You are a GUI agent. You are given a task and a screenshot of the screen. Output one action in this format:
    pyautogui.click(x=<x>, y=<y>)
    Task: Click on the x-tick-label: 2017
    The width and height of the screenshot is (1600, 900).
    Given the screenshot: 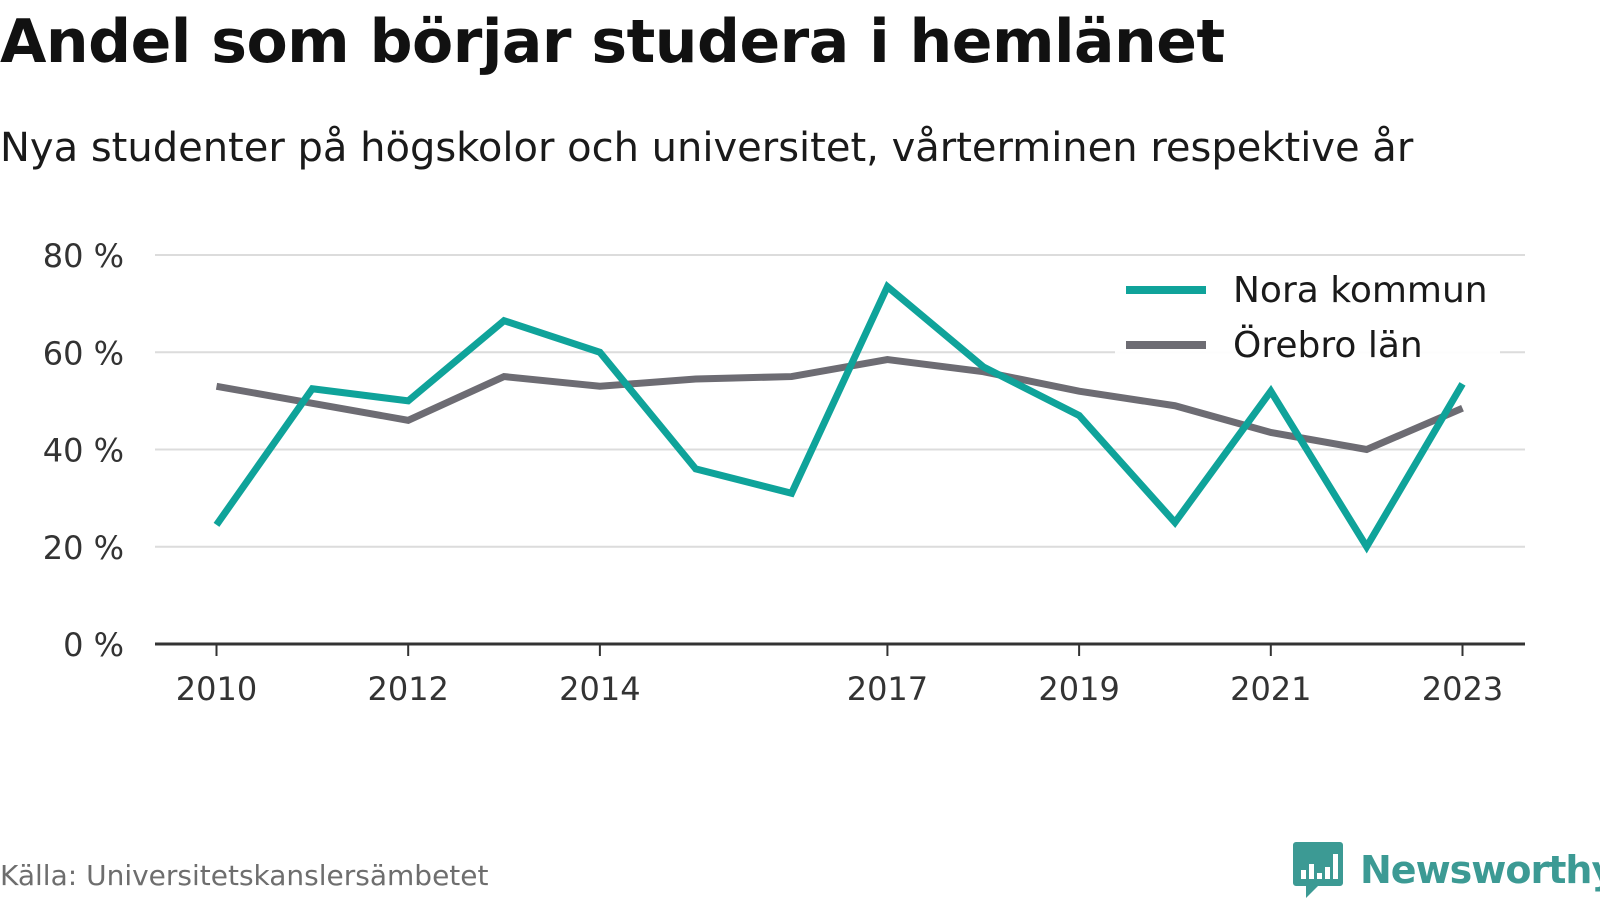 What is the action you would take?
    pyautogui.click(x=887, y=689)
    